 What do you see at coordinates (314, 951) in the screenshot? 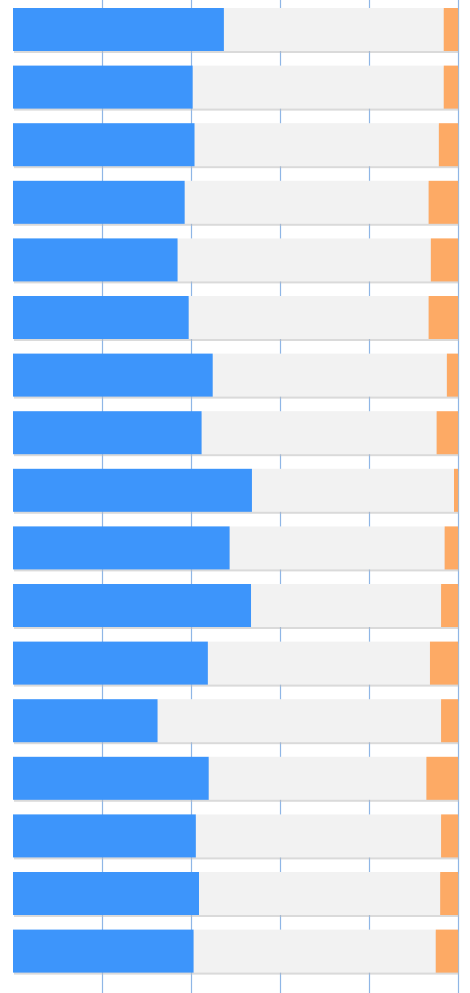
I see `bar-segment-r16-s1` at bounding box center [314, 951].